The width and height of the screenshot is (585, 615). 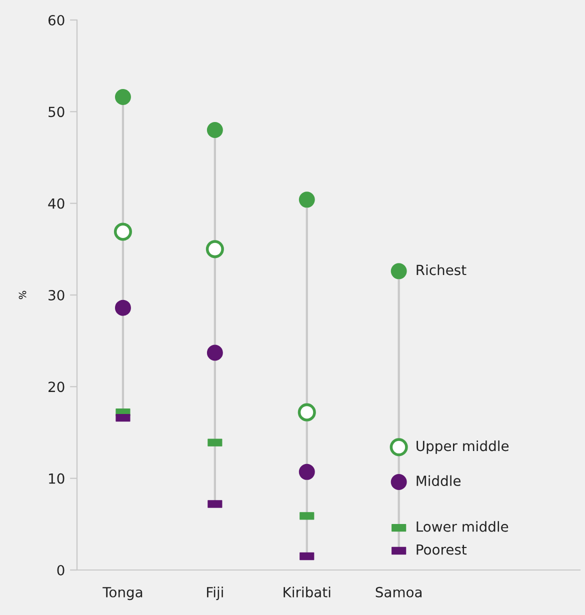 I want to click on series-label: Lower middle, so click(x=462, y=526).